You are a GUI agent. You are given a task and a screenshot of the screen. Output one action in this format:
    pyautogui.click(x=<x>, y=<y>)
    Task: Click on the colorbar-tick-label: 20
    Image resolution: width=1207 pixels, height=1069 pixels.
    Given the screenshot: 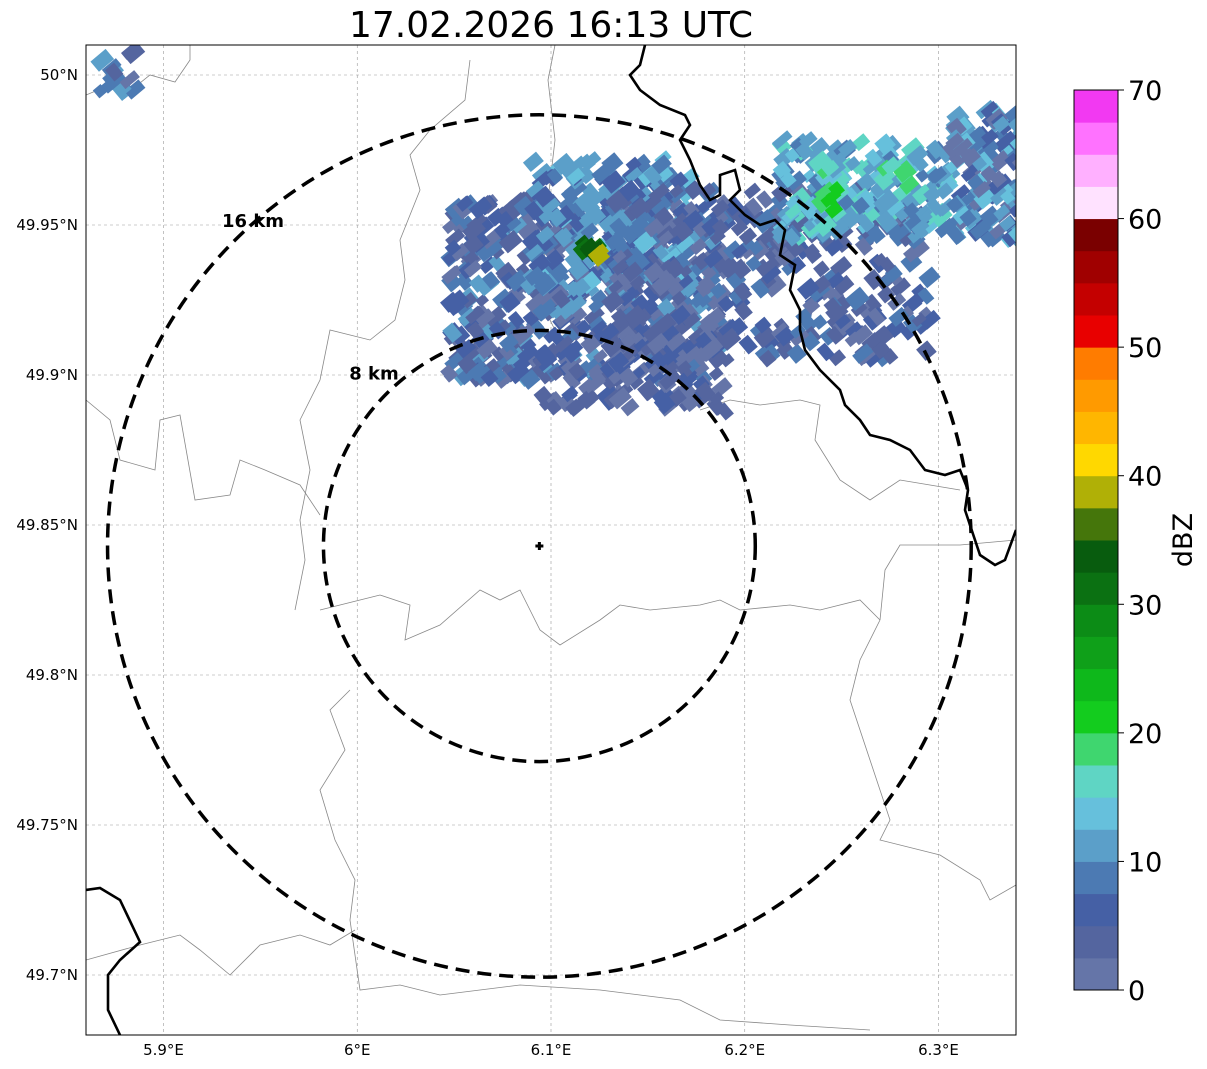 What is the action you would take?
    pyautogui.click(x=1145, y=734)
    